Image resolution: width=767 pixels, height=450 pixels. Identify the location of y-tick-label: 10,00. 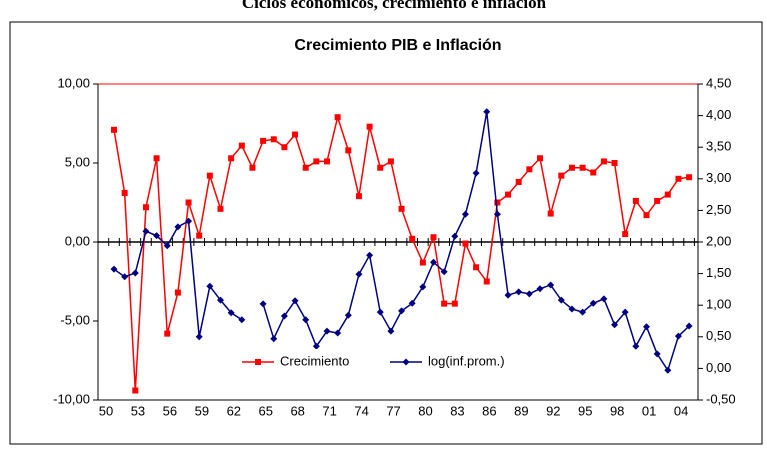
(73, 82).